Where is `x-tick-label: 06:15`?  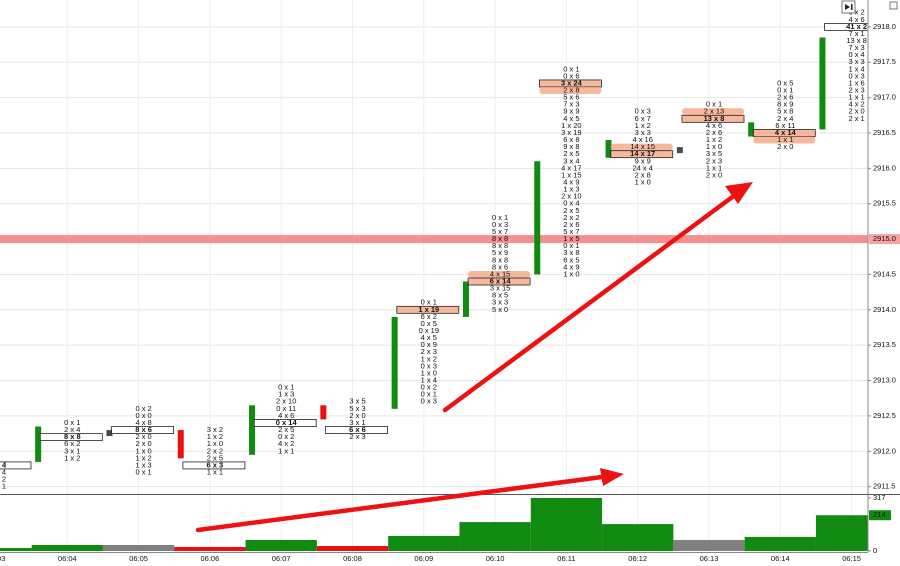
x-tick-label: 06:15 is located at coordinates (851, 558).